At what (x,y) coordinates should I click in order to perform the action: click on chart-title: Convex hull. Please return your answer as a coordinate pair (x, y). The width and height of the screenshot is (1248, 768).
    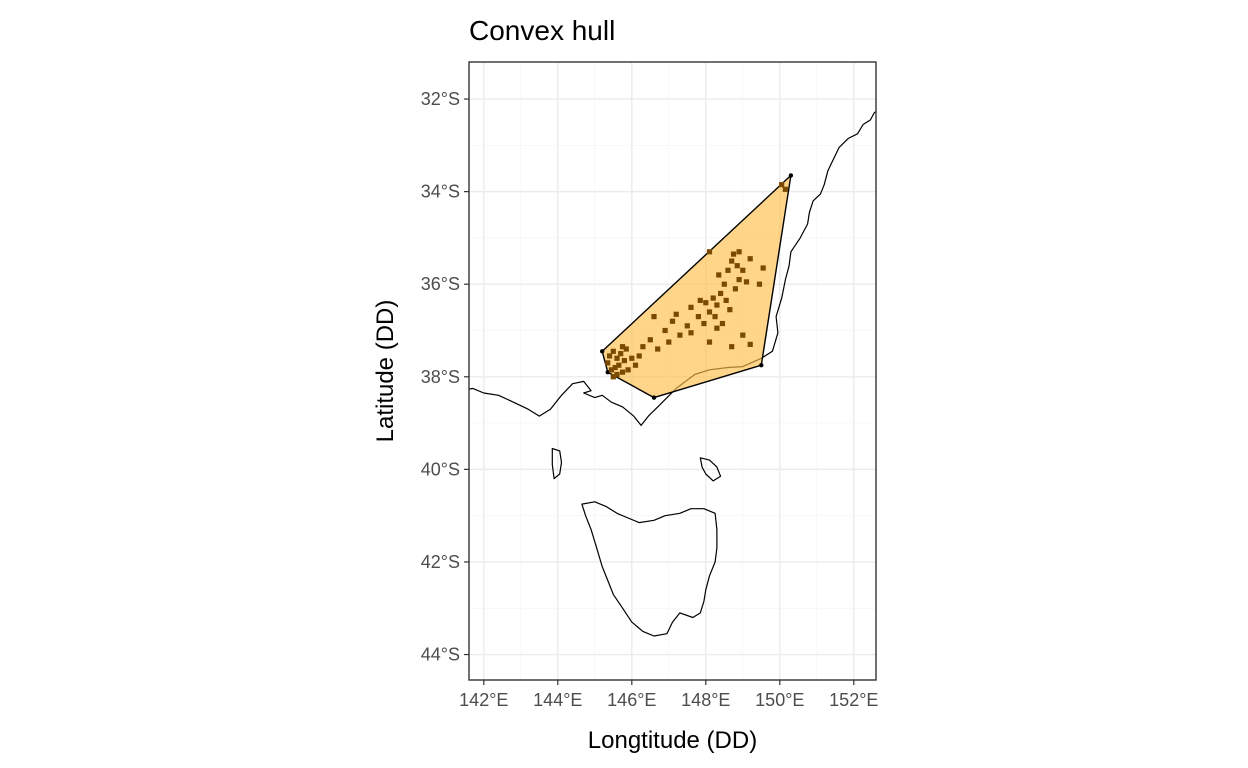
    Looking at the image, I should click on (542, 30).